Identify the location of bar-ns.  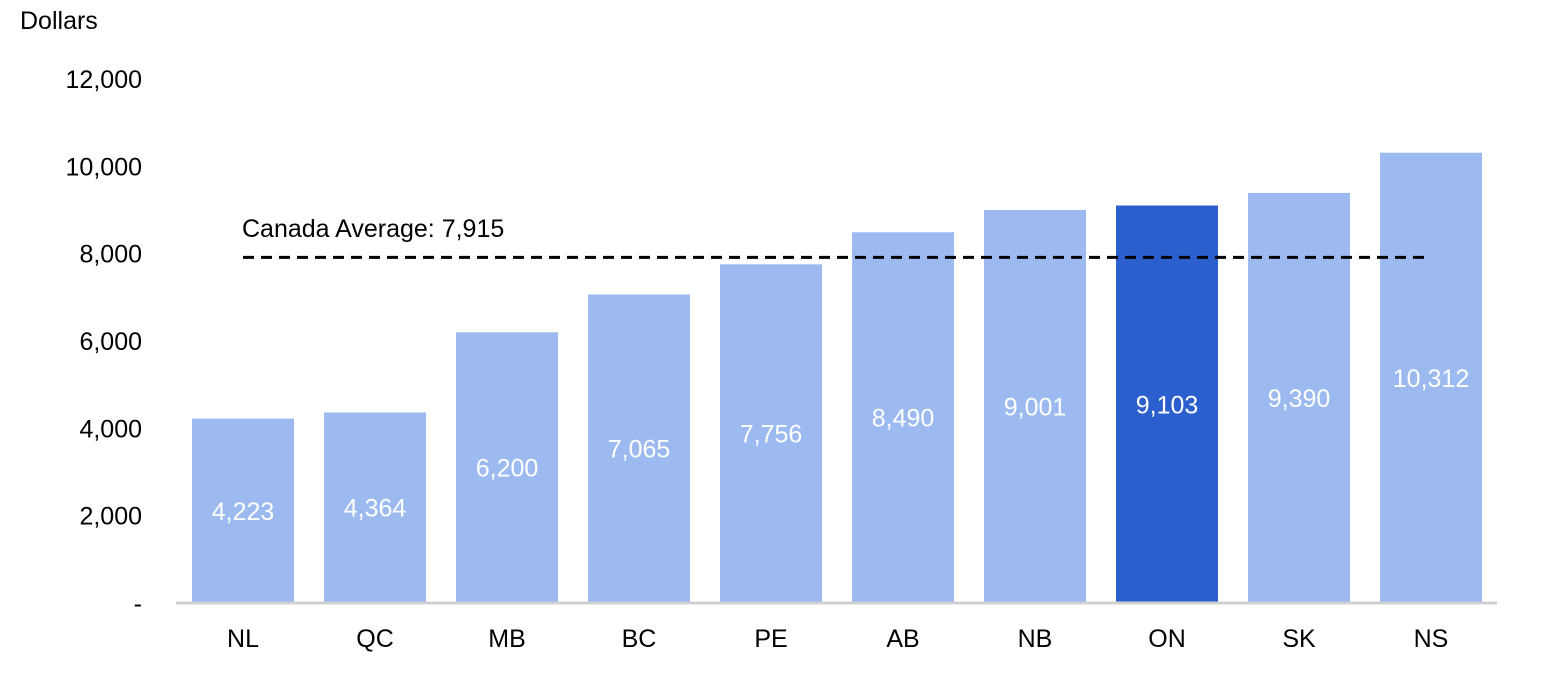
(1431, 377).